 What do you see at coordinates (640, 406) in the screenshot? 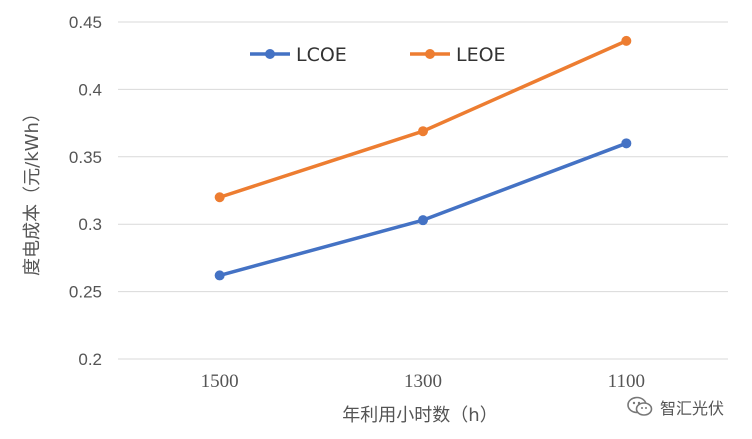
I see `wechat-icon` at bounding box center [640, 406].